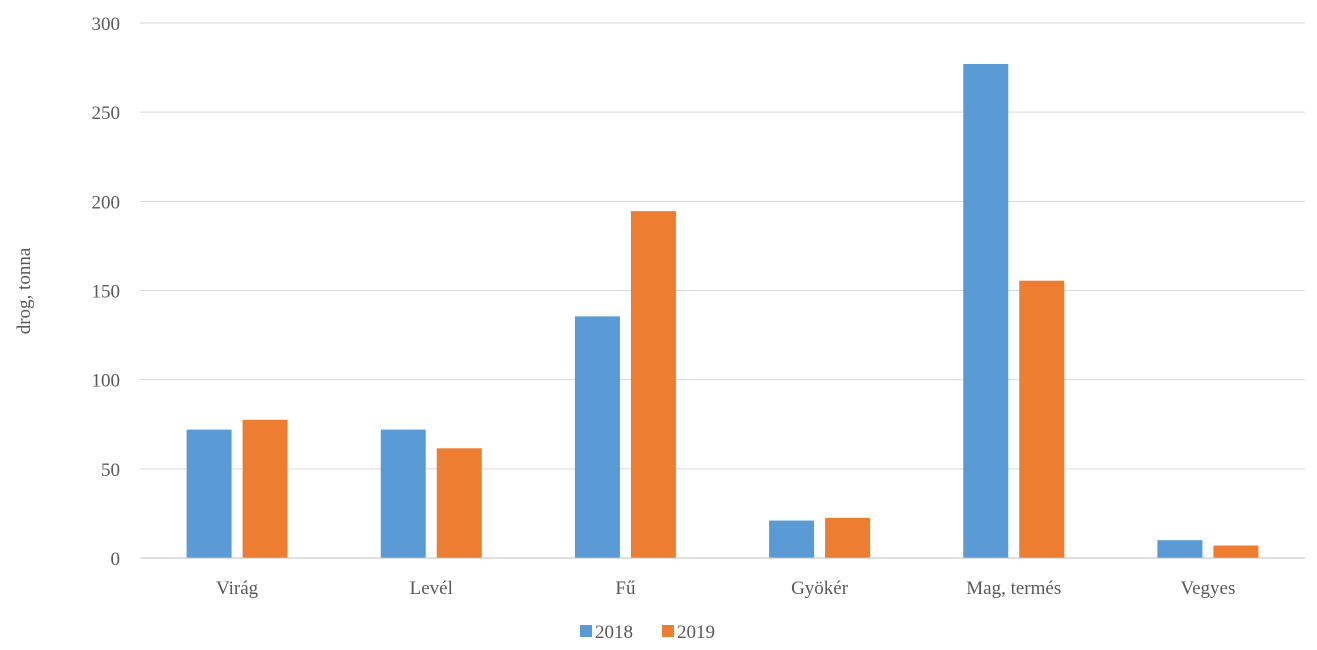 The height and width of the screenshot is (650, 1317). I want to click on legend-label: 2018, so click(614, 632).